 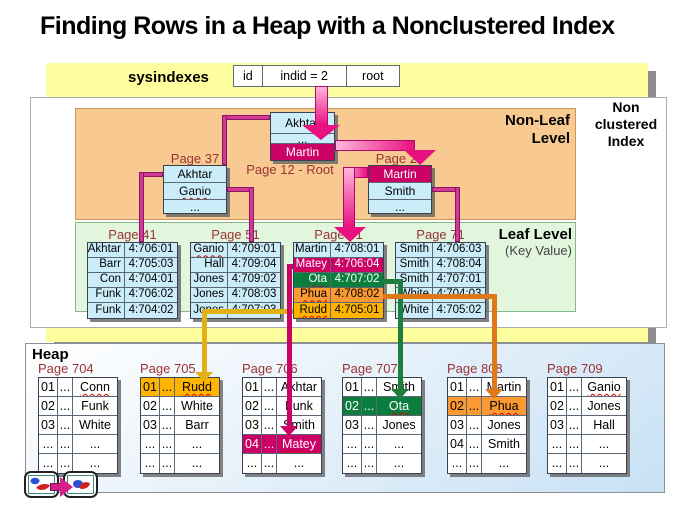 What do you see at coordinates (151, 264) in the screenshot?
I see `table-cell: 4:705:03` at bounding box center [151, 264].